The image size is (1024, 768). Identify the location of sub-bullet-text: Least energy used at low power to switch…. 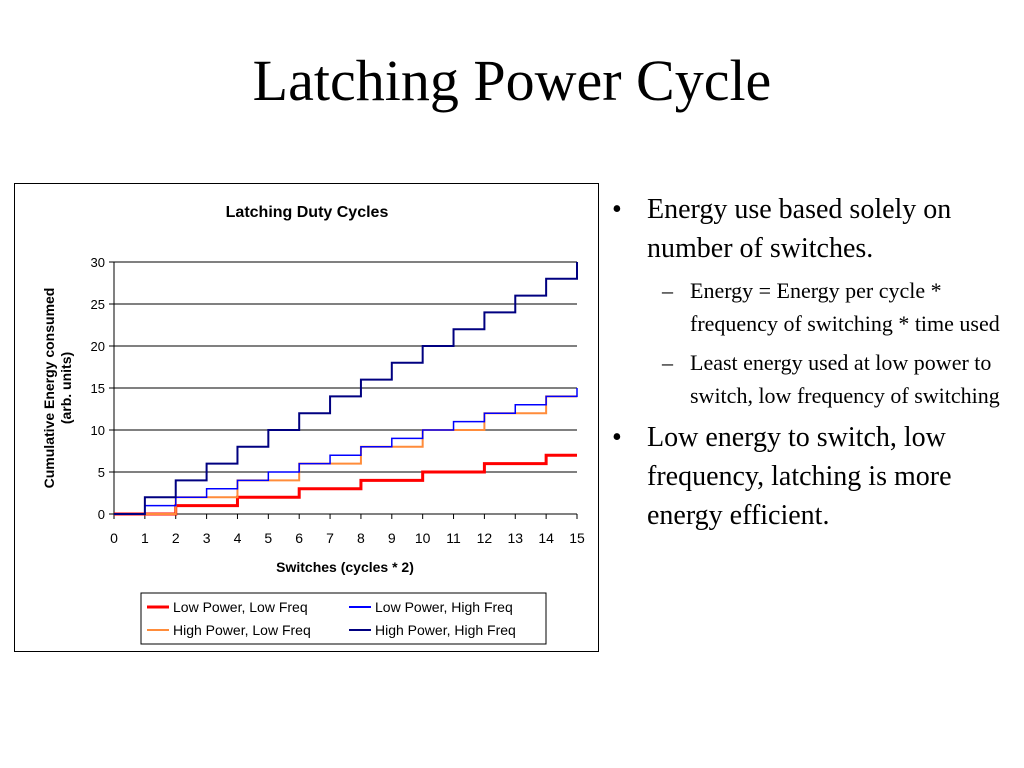
(845, 379).